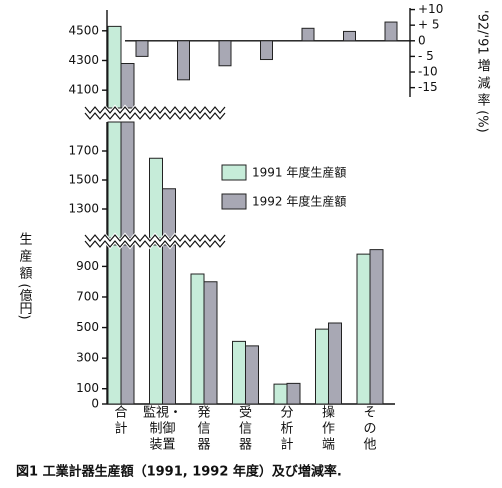  Describe the element at coordinates (83, 30) in the screenshot. I see `y-tick-label: 4500` at that location.